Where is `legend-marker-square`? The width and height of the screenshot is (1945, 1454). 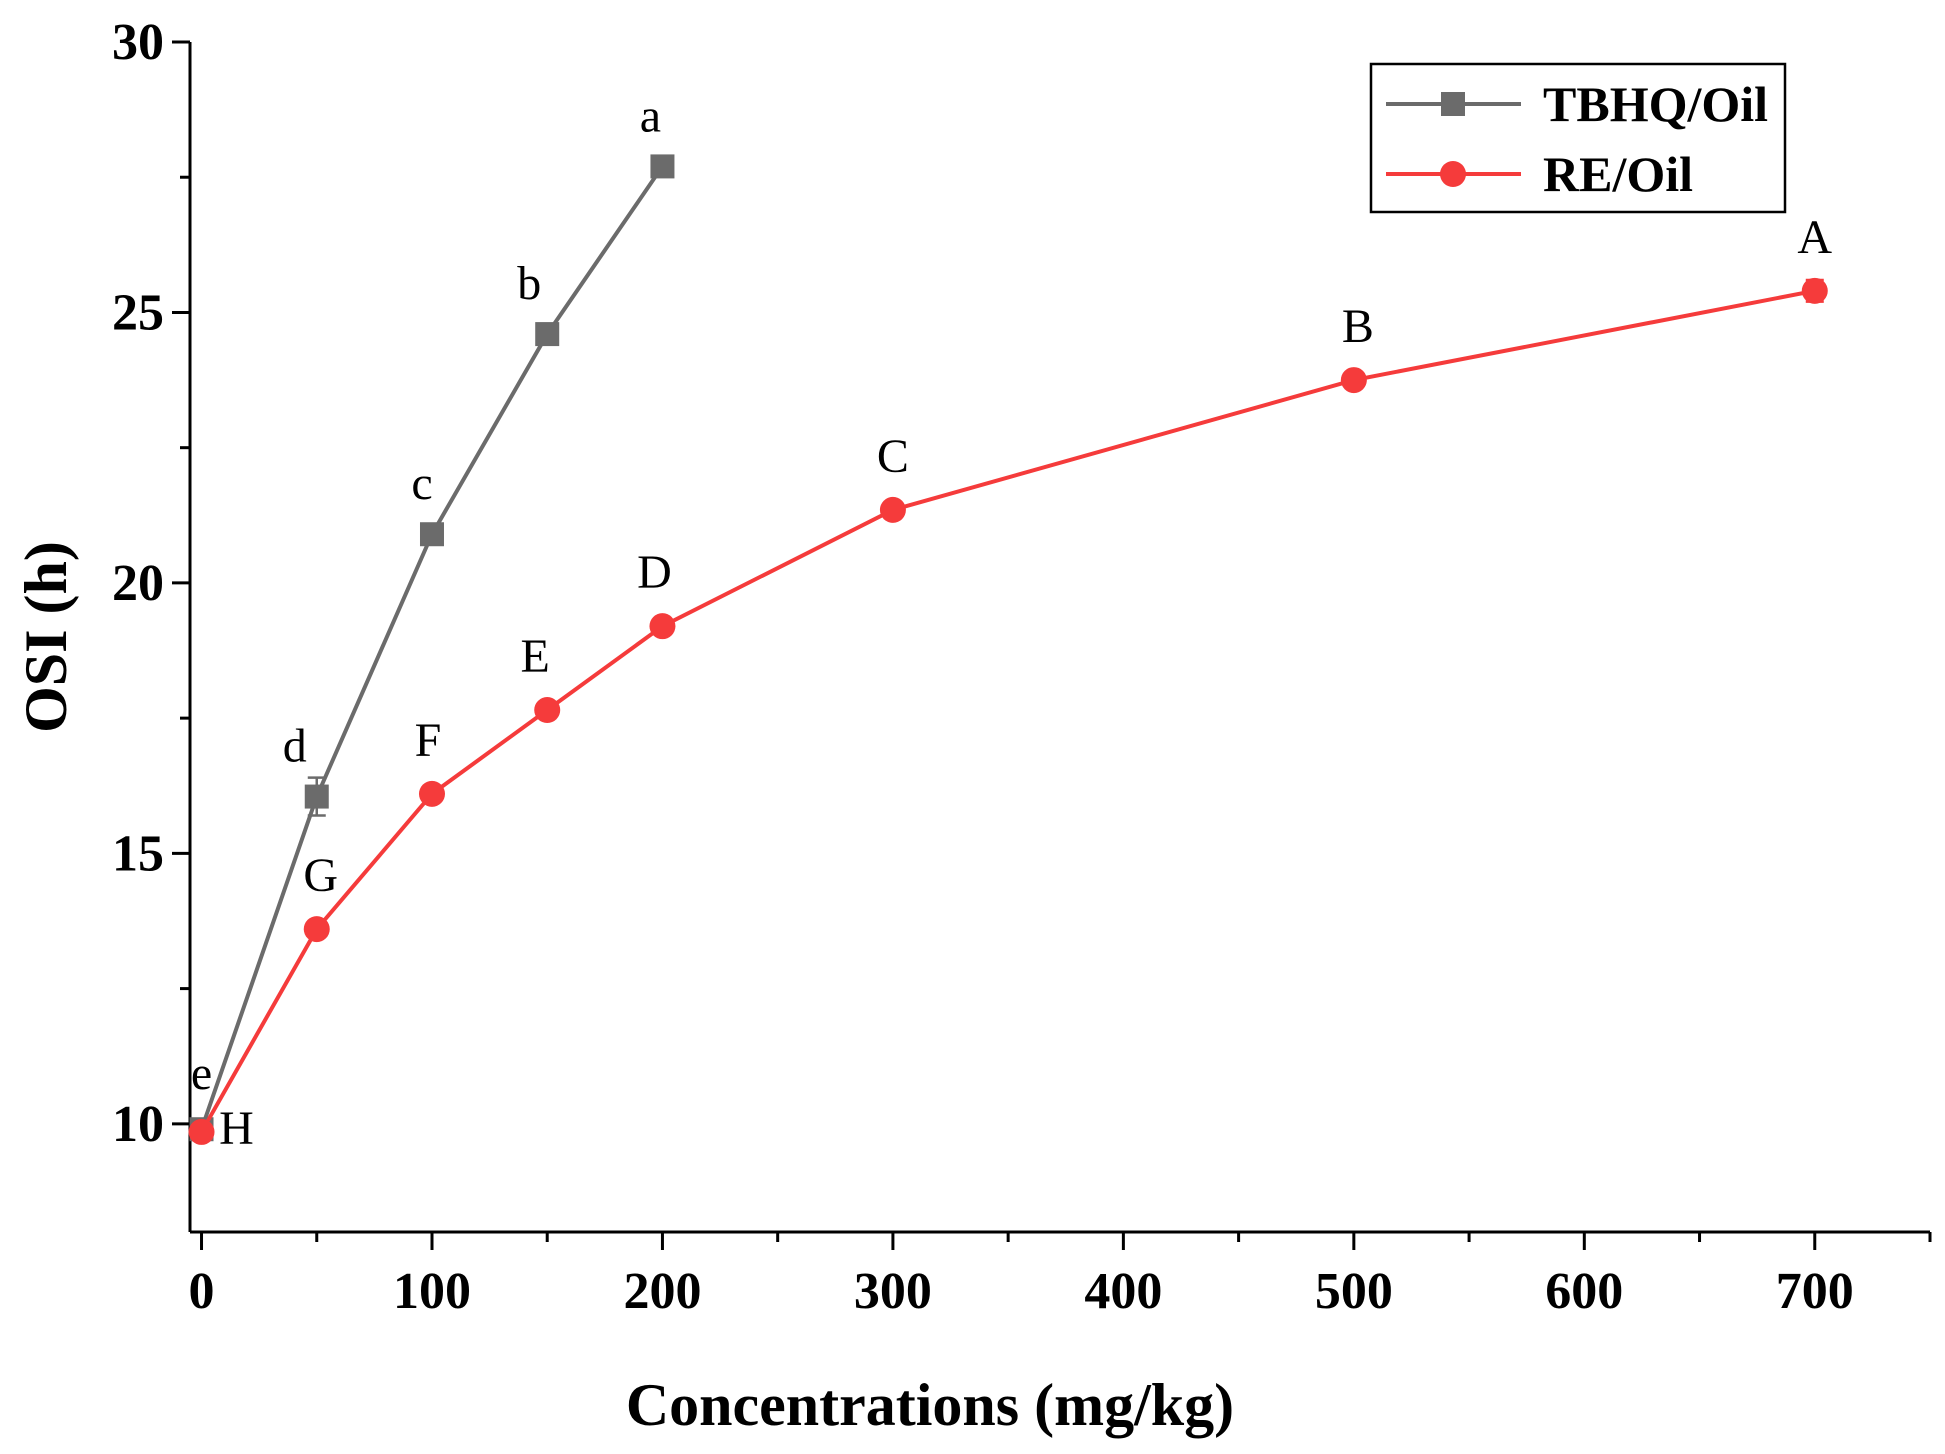 legend-marker-square is located at coordinates (1453, 104).